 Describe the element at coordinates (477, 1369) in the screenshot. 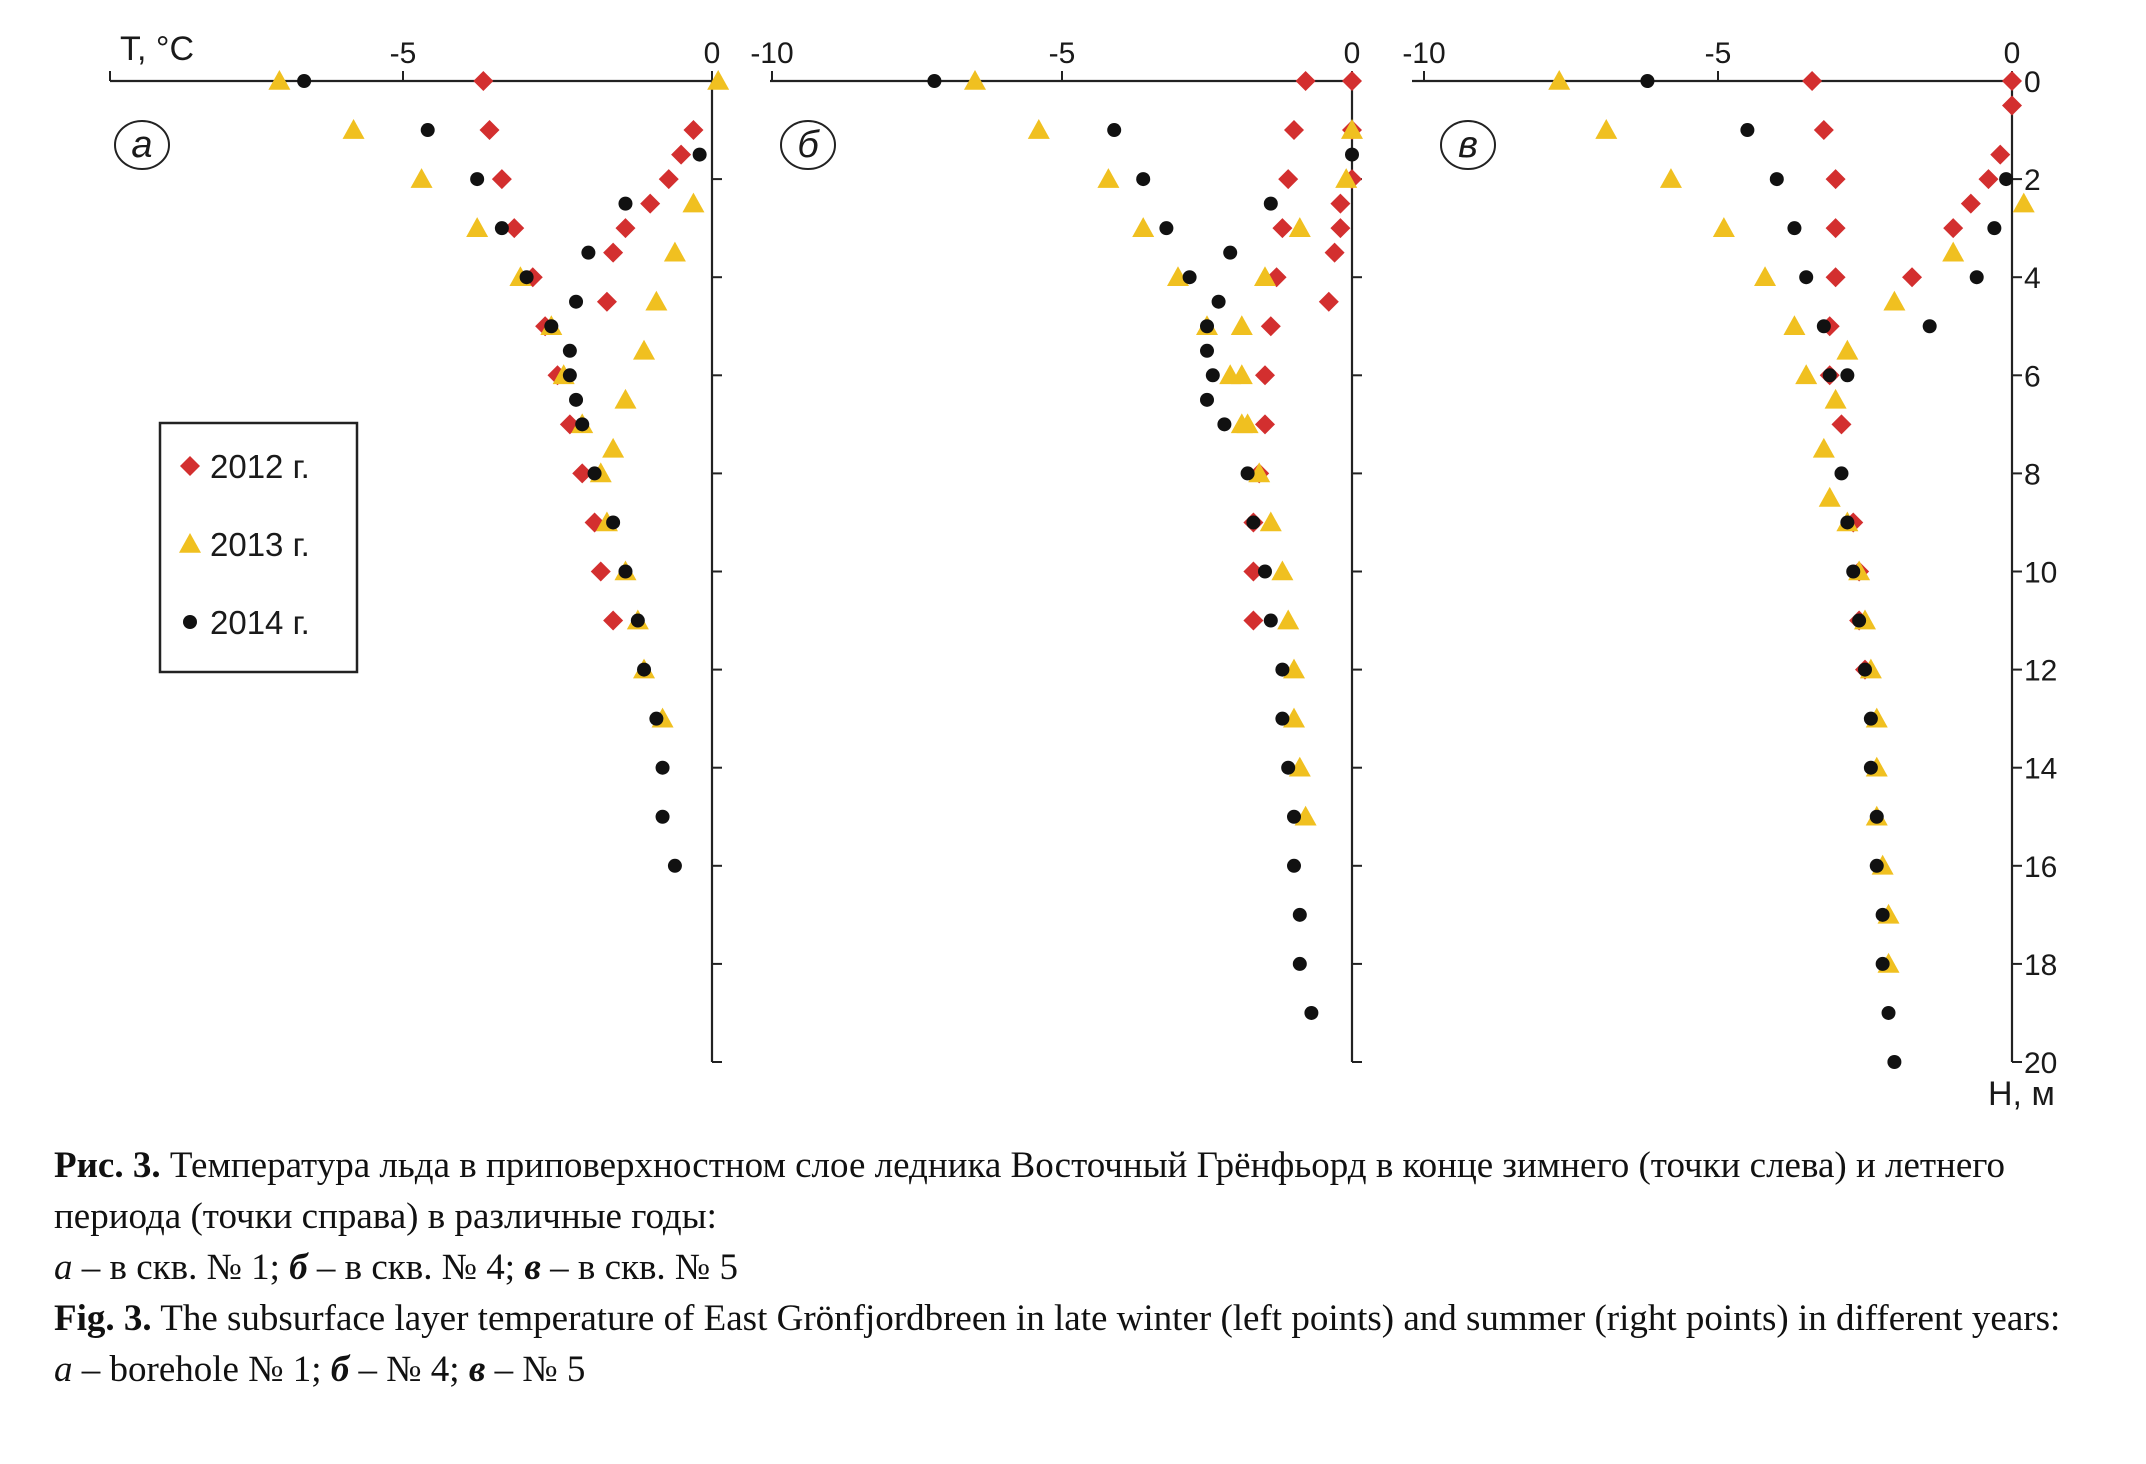

I see `caption-en-c: в` at that location.